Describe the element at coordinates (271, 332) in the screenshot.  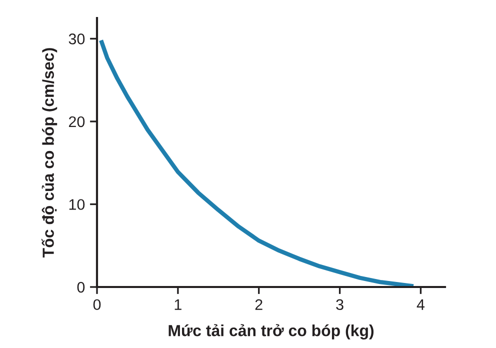
I see `x-axis-title: Mức tải cản trở co bóp (kg)` at that location.